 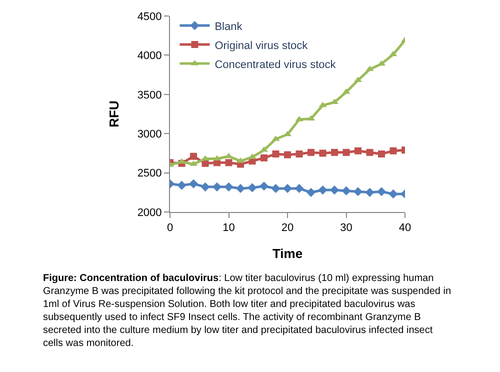 What do you see at coordinates (275, 64) in the screenshot?
I see `legend-label: Concentrated virus stock` at bounding box center [275, 64].